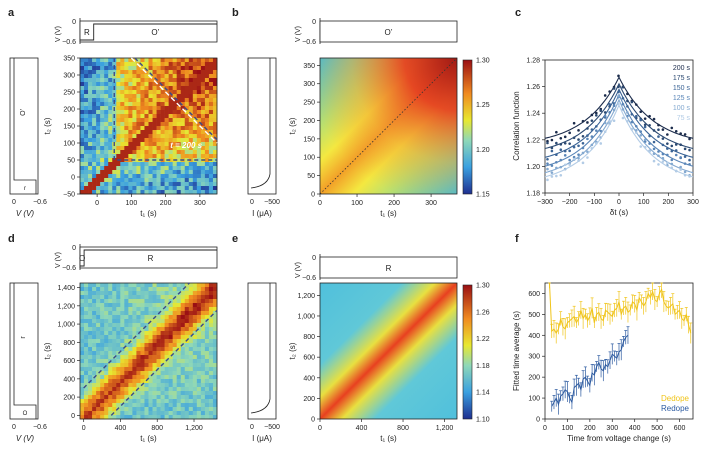  I want to click on panel-letter-e: e, so click(235, 239).